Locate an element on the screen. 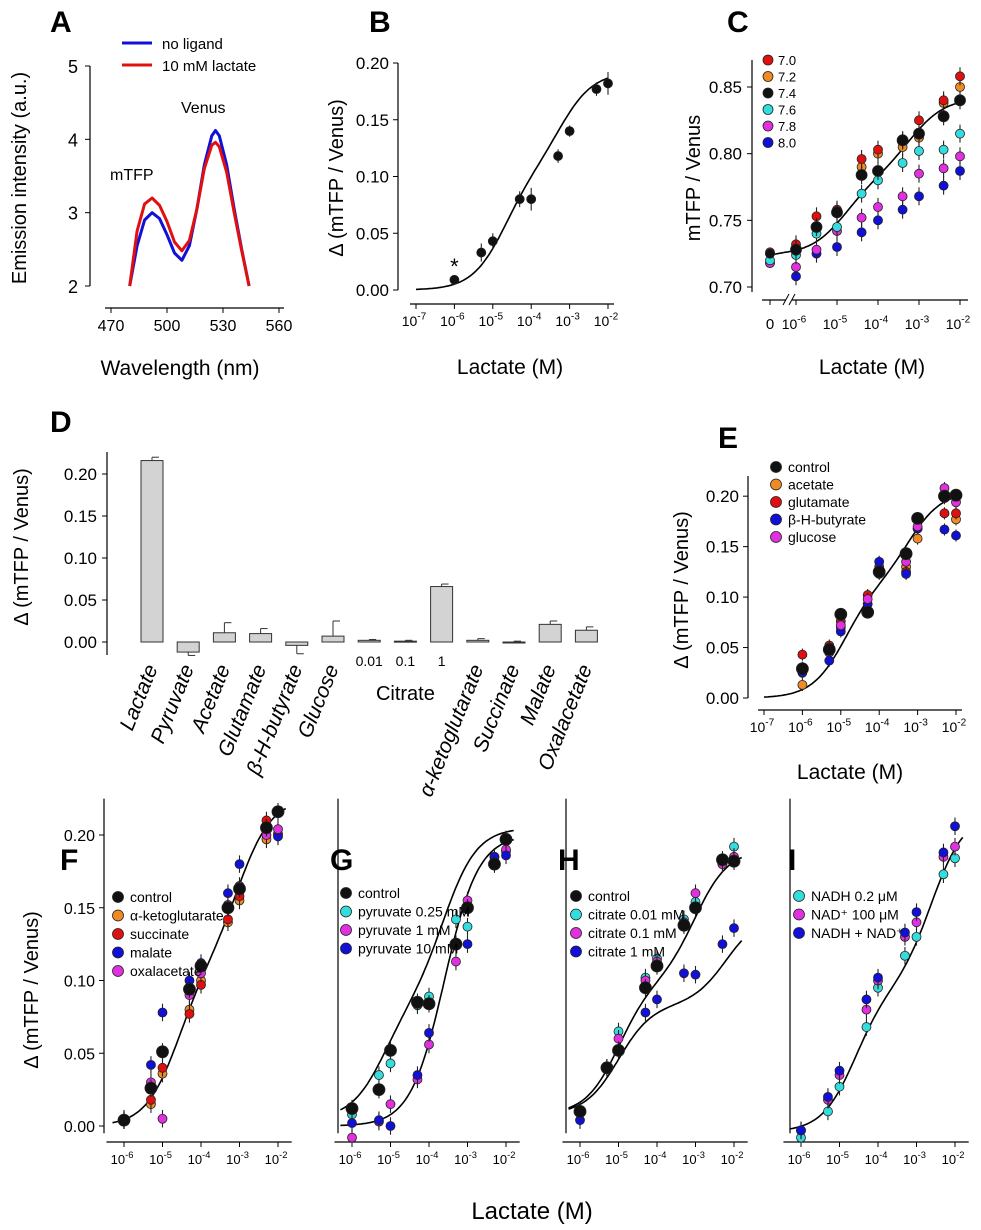  y-tick-label: 0.80 is located at coordinates (725, 154).